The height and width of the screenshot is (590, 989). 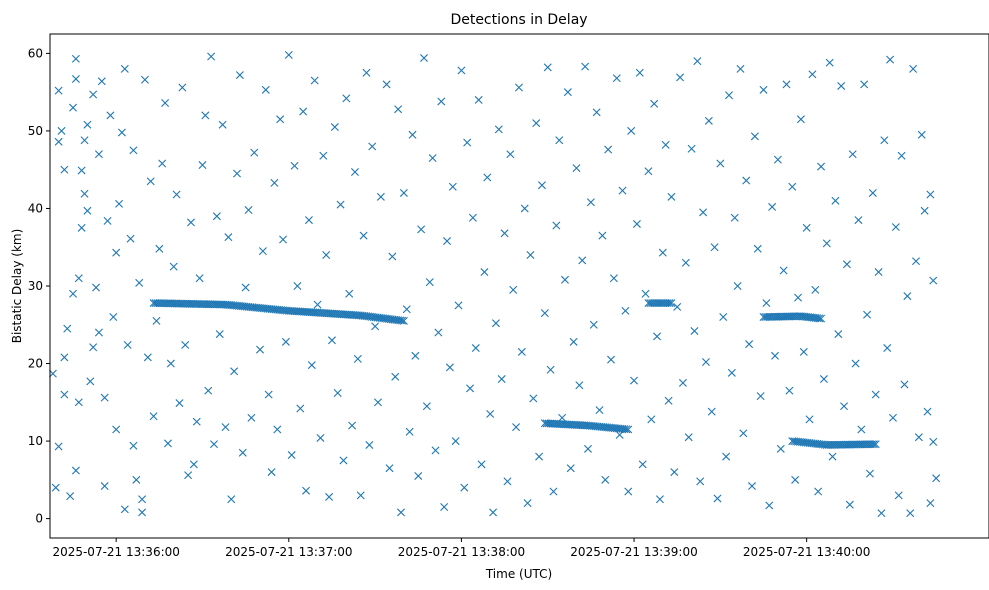 What do you see at coordinates (288, 552) in the screenshot?
I see `x-tick-label: 2025-07-21 13:37:00` at bounding box center [288, 552].